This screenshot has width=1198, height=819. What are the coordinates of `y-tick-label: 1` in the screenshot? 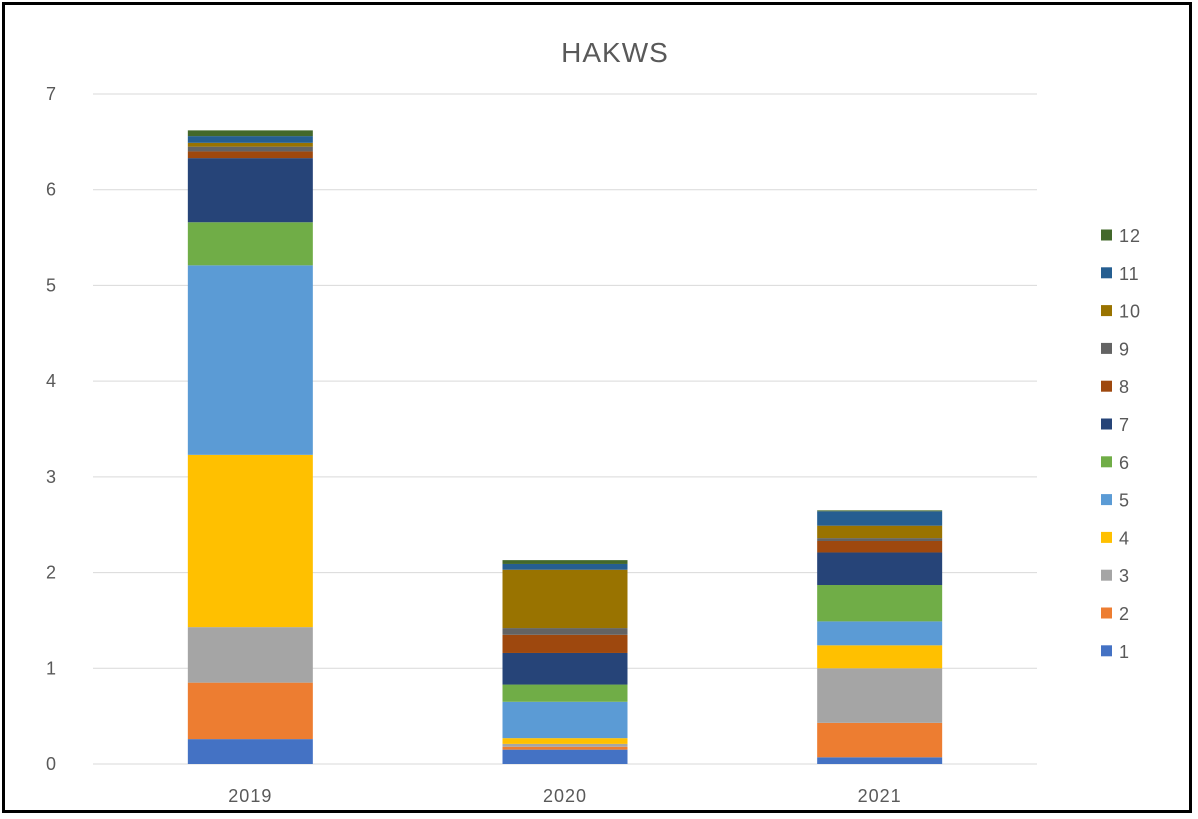 It's located at (51, 668).